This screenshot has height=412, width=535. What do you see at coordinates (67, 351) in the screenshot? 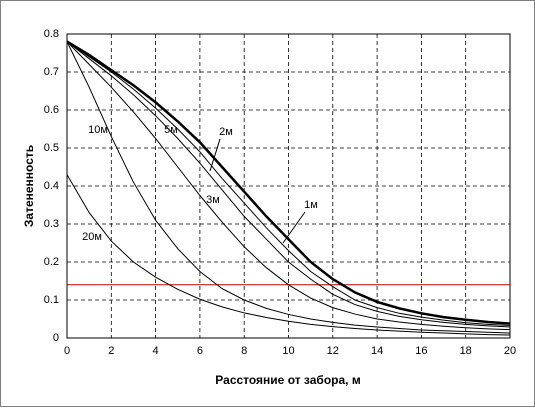
I see `x-tick-label: 0` at bounding box center [67, 351].